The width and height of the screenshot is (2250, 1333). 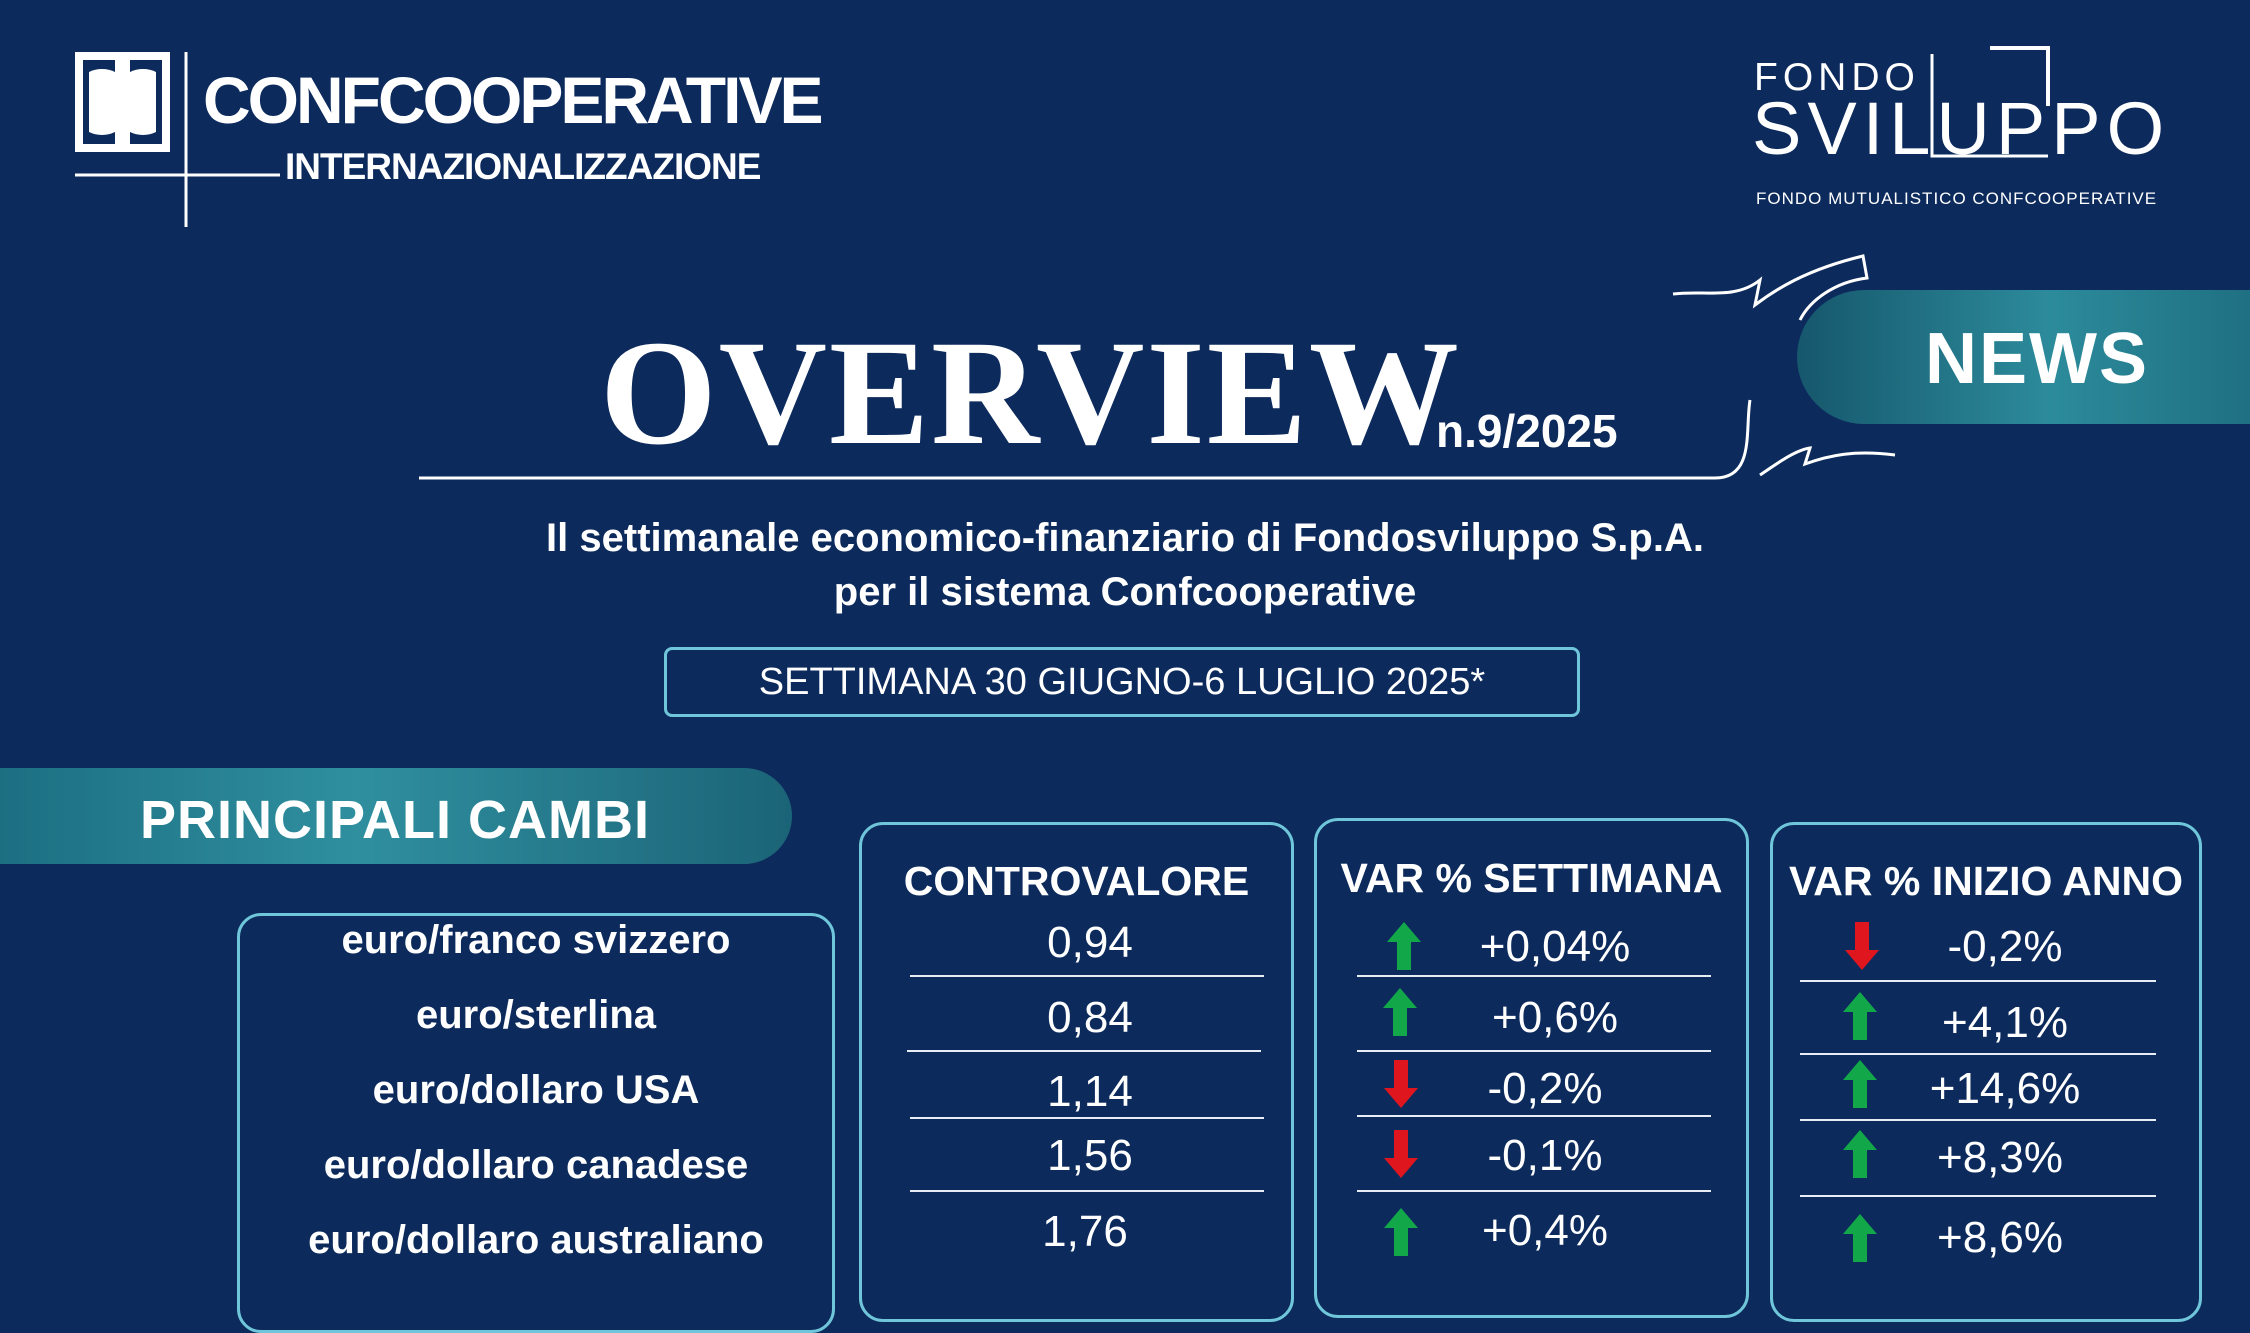 I want to click on ytd-change-value: +8,3%, so click(x=2000, y=1157).